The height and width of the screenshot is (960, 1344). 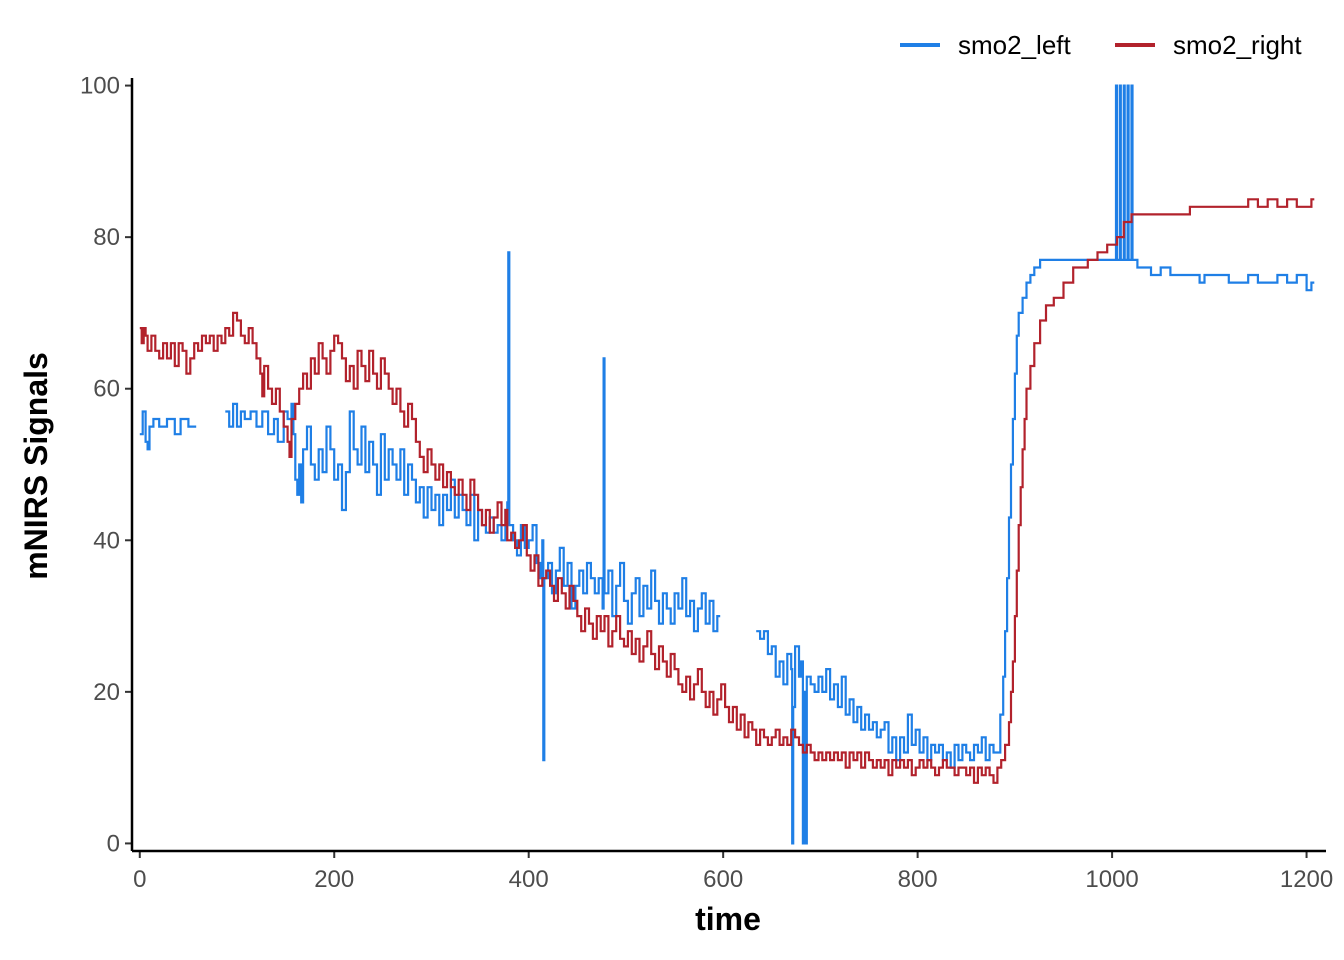 I want to click on y-tick-label: 0, so click(x=113, y=843).